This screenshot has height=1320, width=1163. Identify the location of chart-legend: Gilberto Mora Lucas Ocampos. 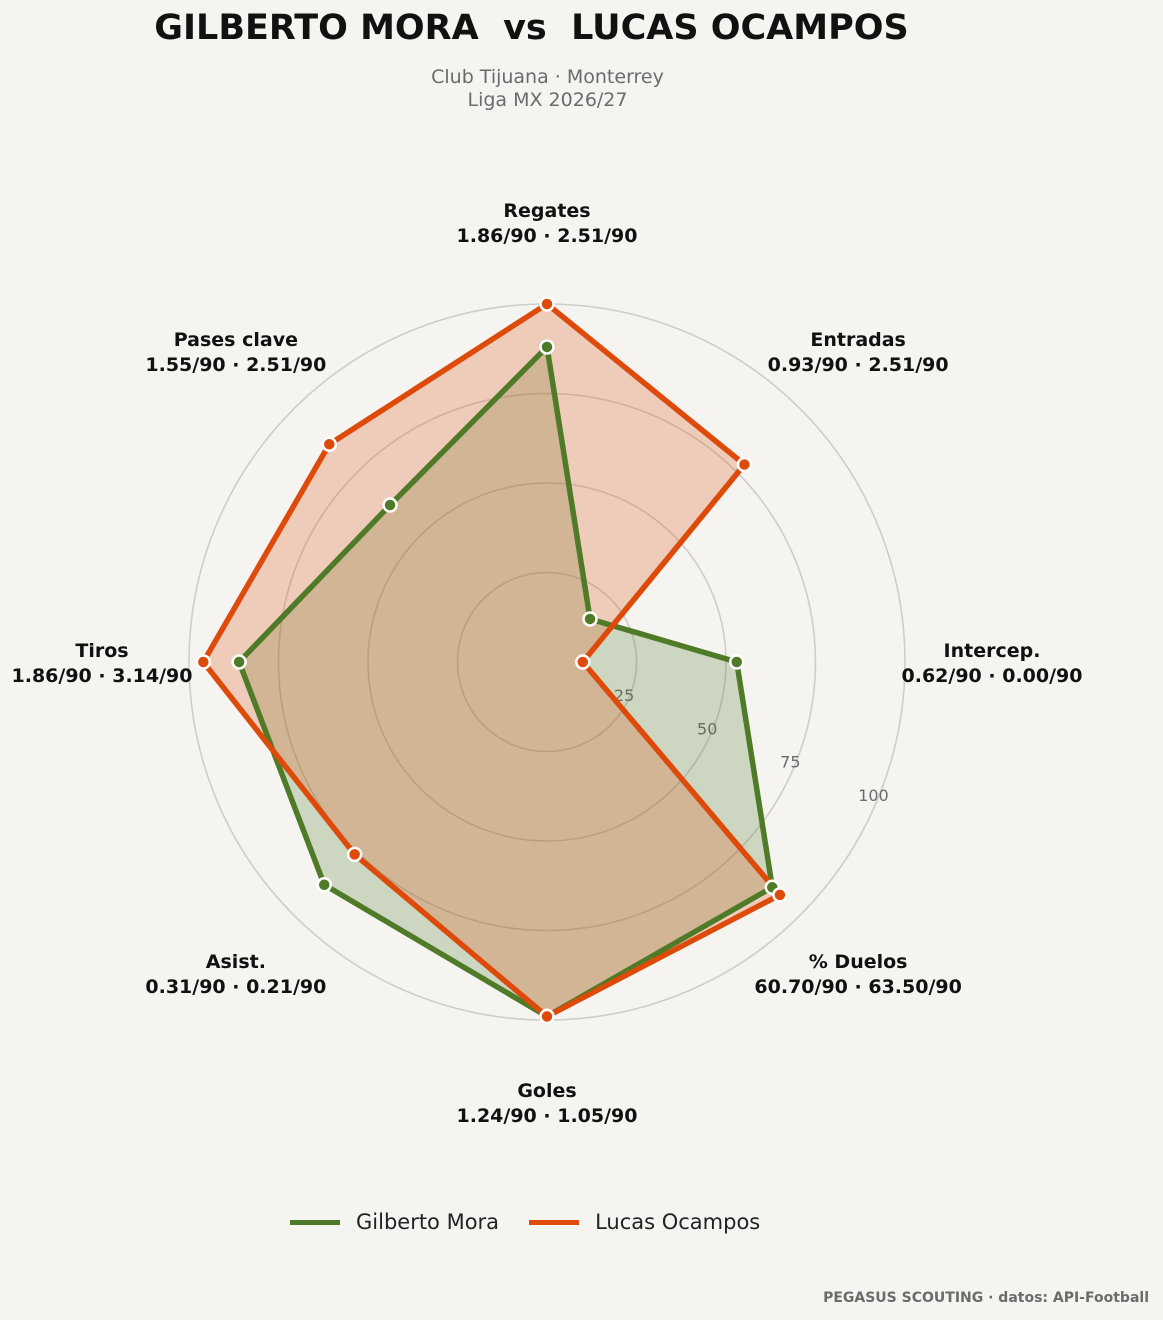
(540, 1222).